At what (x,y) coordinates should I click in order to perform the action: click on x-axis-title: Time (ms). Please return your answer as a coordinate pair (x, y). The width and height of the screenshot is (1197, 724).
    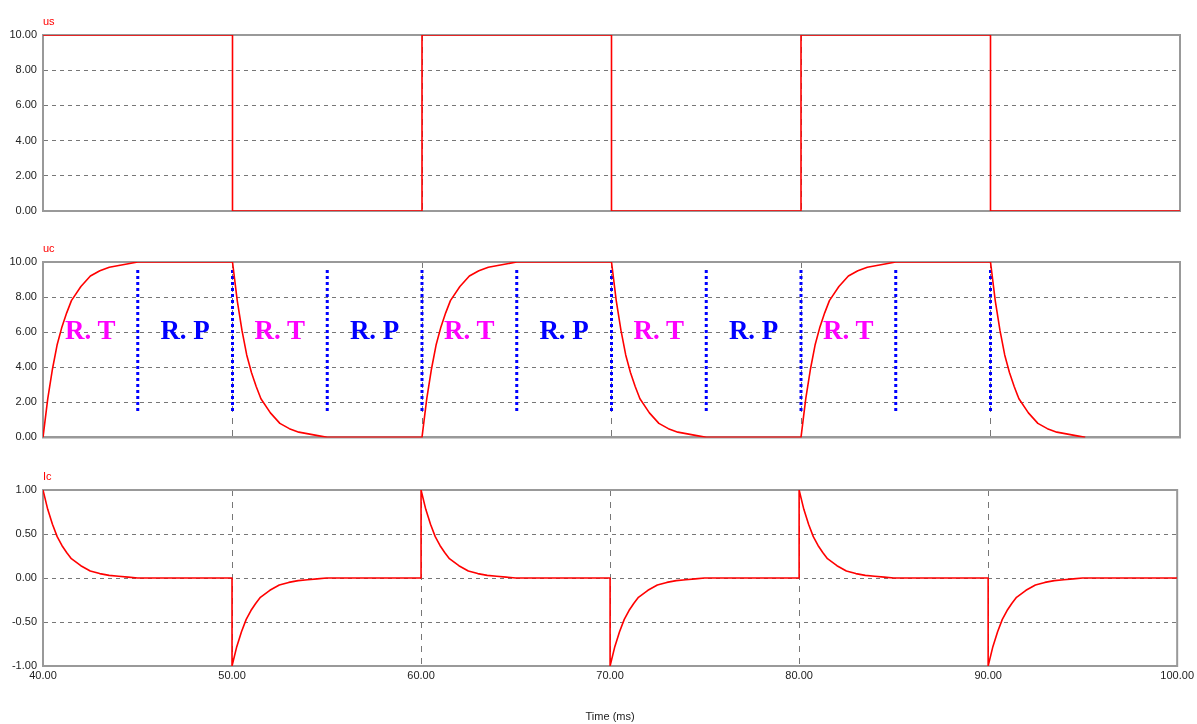
    Looking at the image, I should click on (610, 716).